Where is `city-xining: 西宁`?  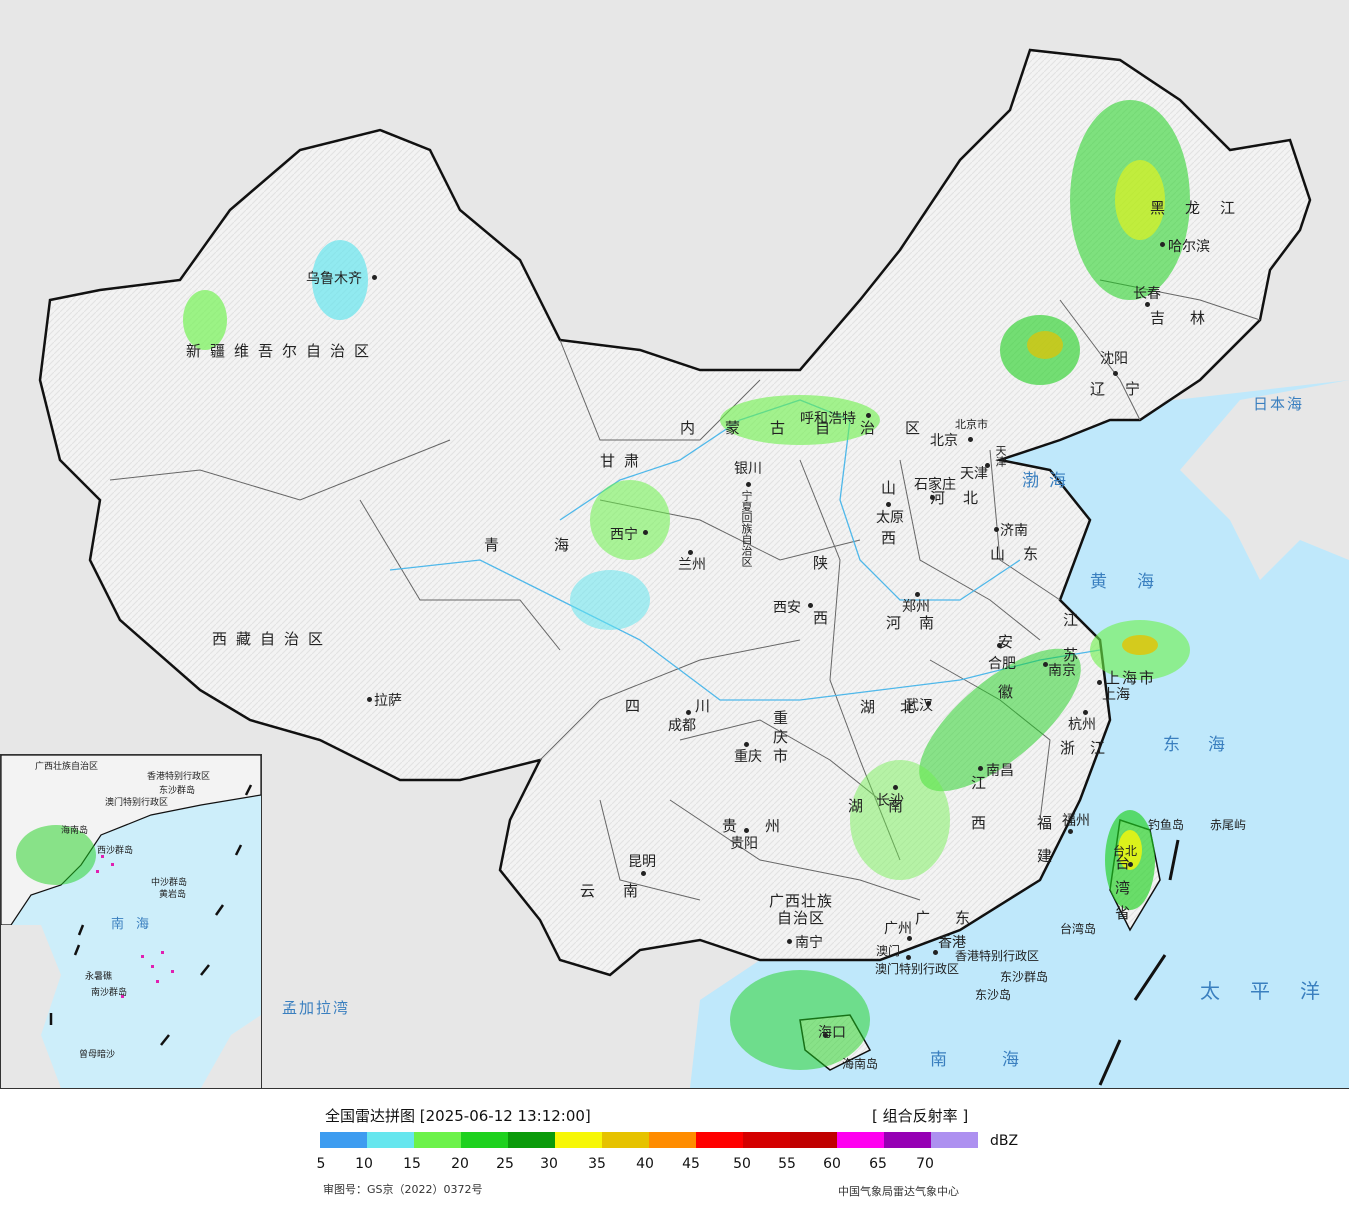
city-xining: 西宁 is located at coordinates (624, 535).